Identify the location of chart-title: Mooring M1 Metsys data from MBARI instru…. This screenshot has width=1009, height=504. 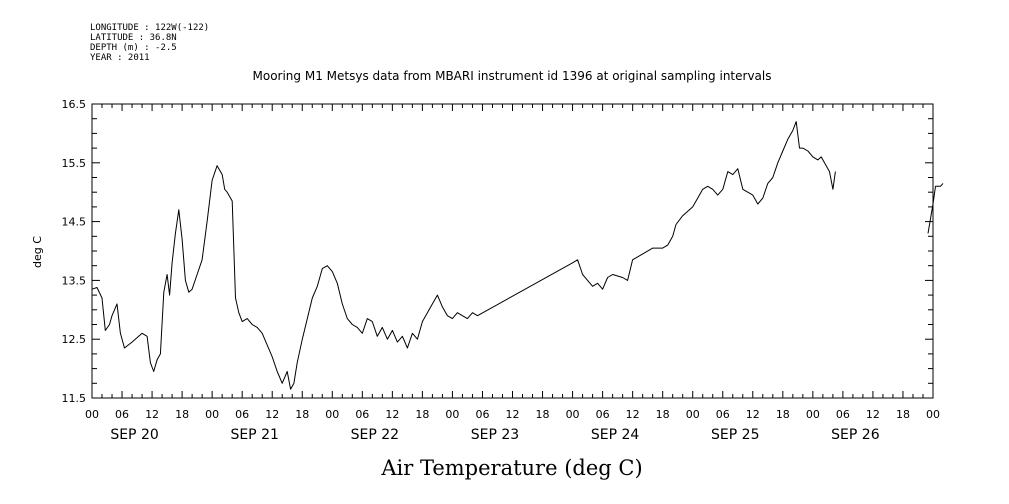
(512, 76).